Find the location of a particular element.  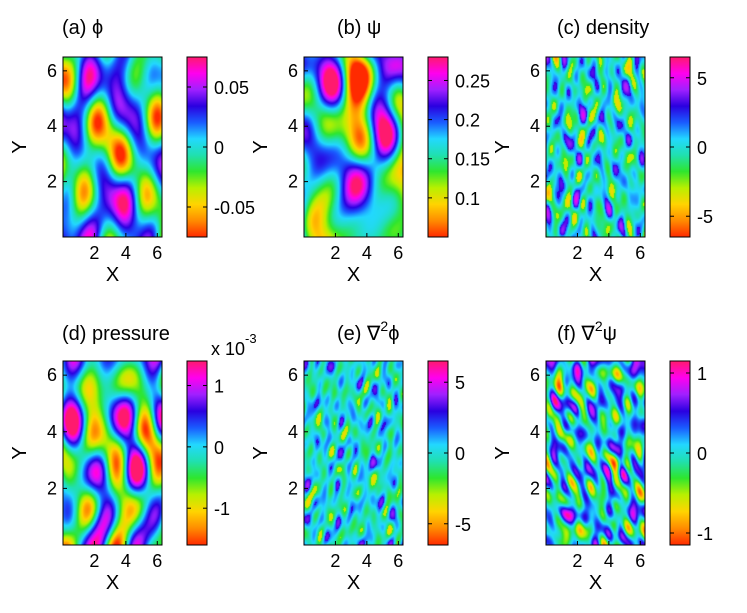

panel-a: (a) ϕ 2 4 6 2 4 6 X Y 0.05 0 -0.05 is located at coordinates (132, 151).